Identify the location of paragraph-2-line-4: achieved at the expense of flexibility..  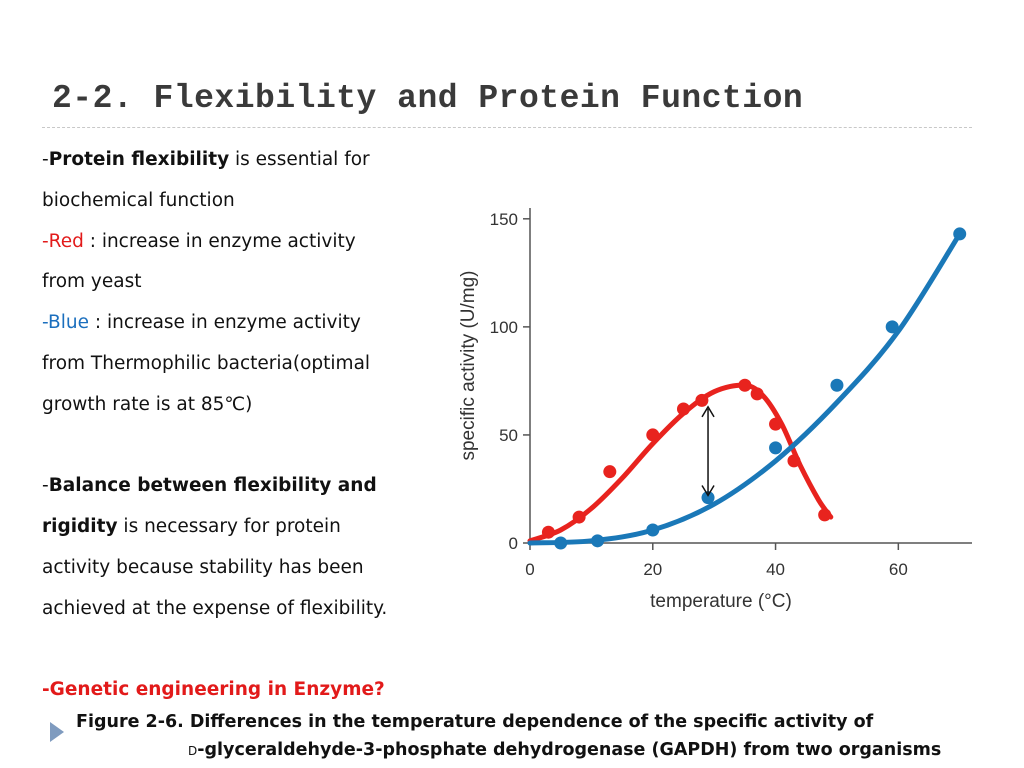
(215, 608).